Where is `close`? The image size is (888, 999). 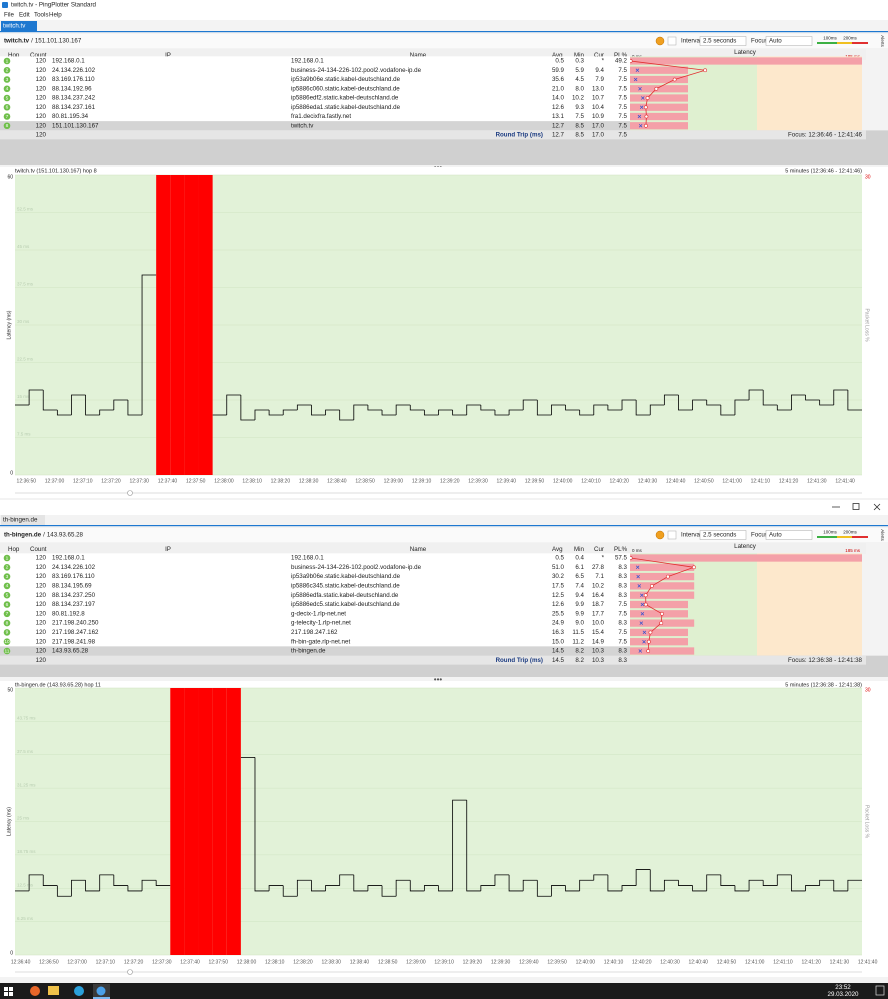 close is located at coordinates (877, 507).